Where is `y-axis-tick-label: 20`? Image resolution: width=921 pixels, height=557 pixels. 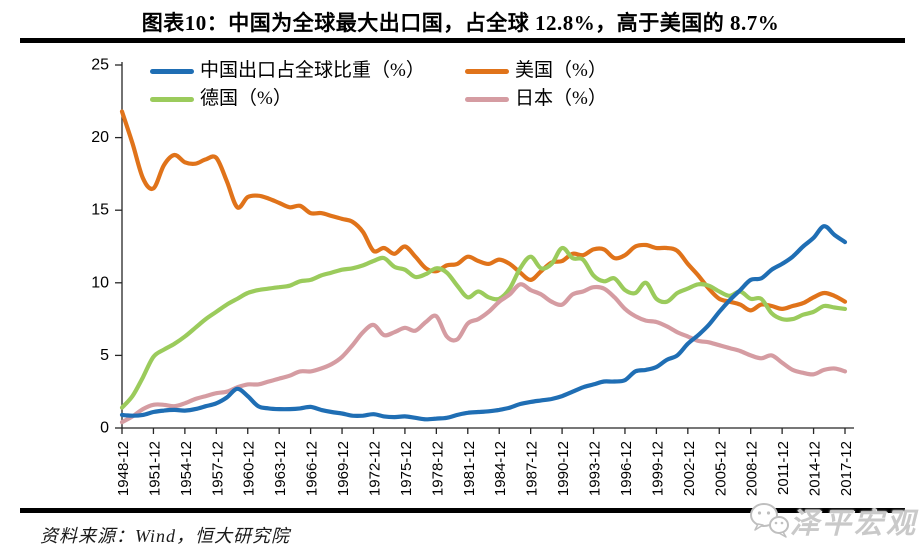 y-axis-tick-label: 20 is located at coordinates (100, 137).